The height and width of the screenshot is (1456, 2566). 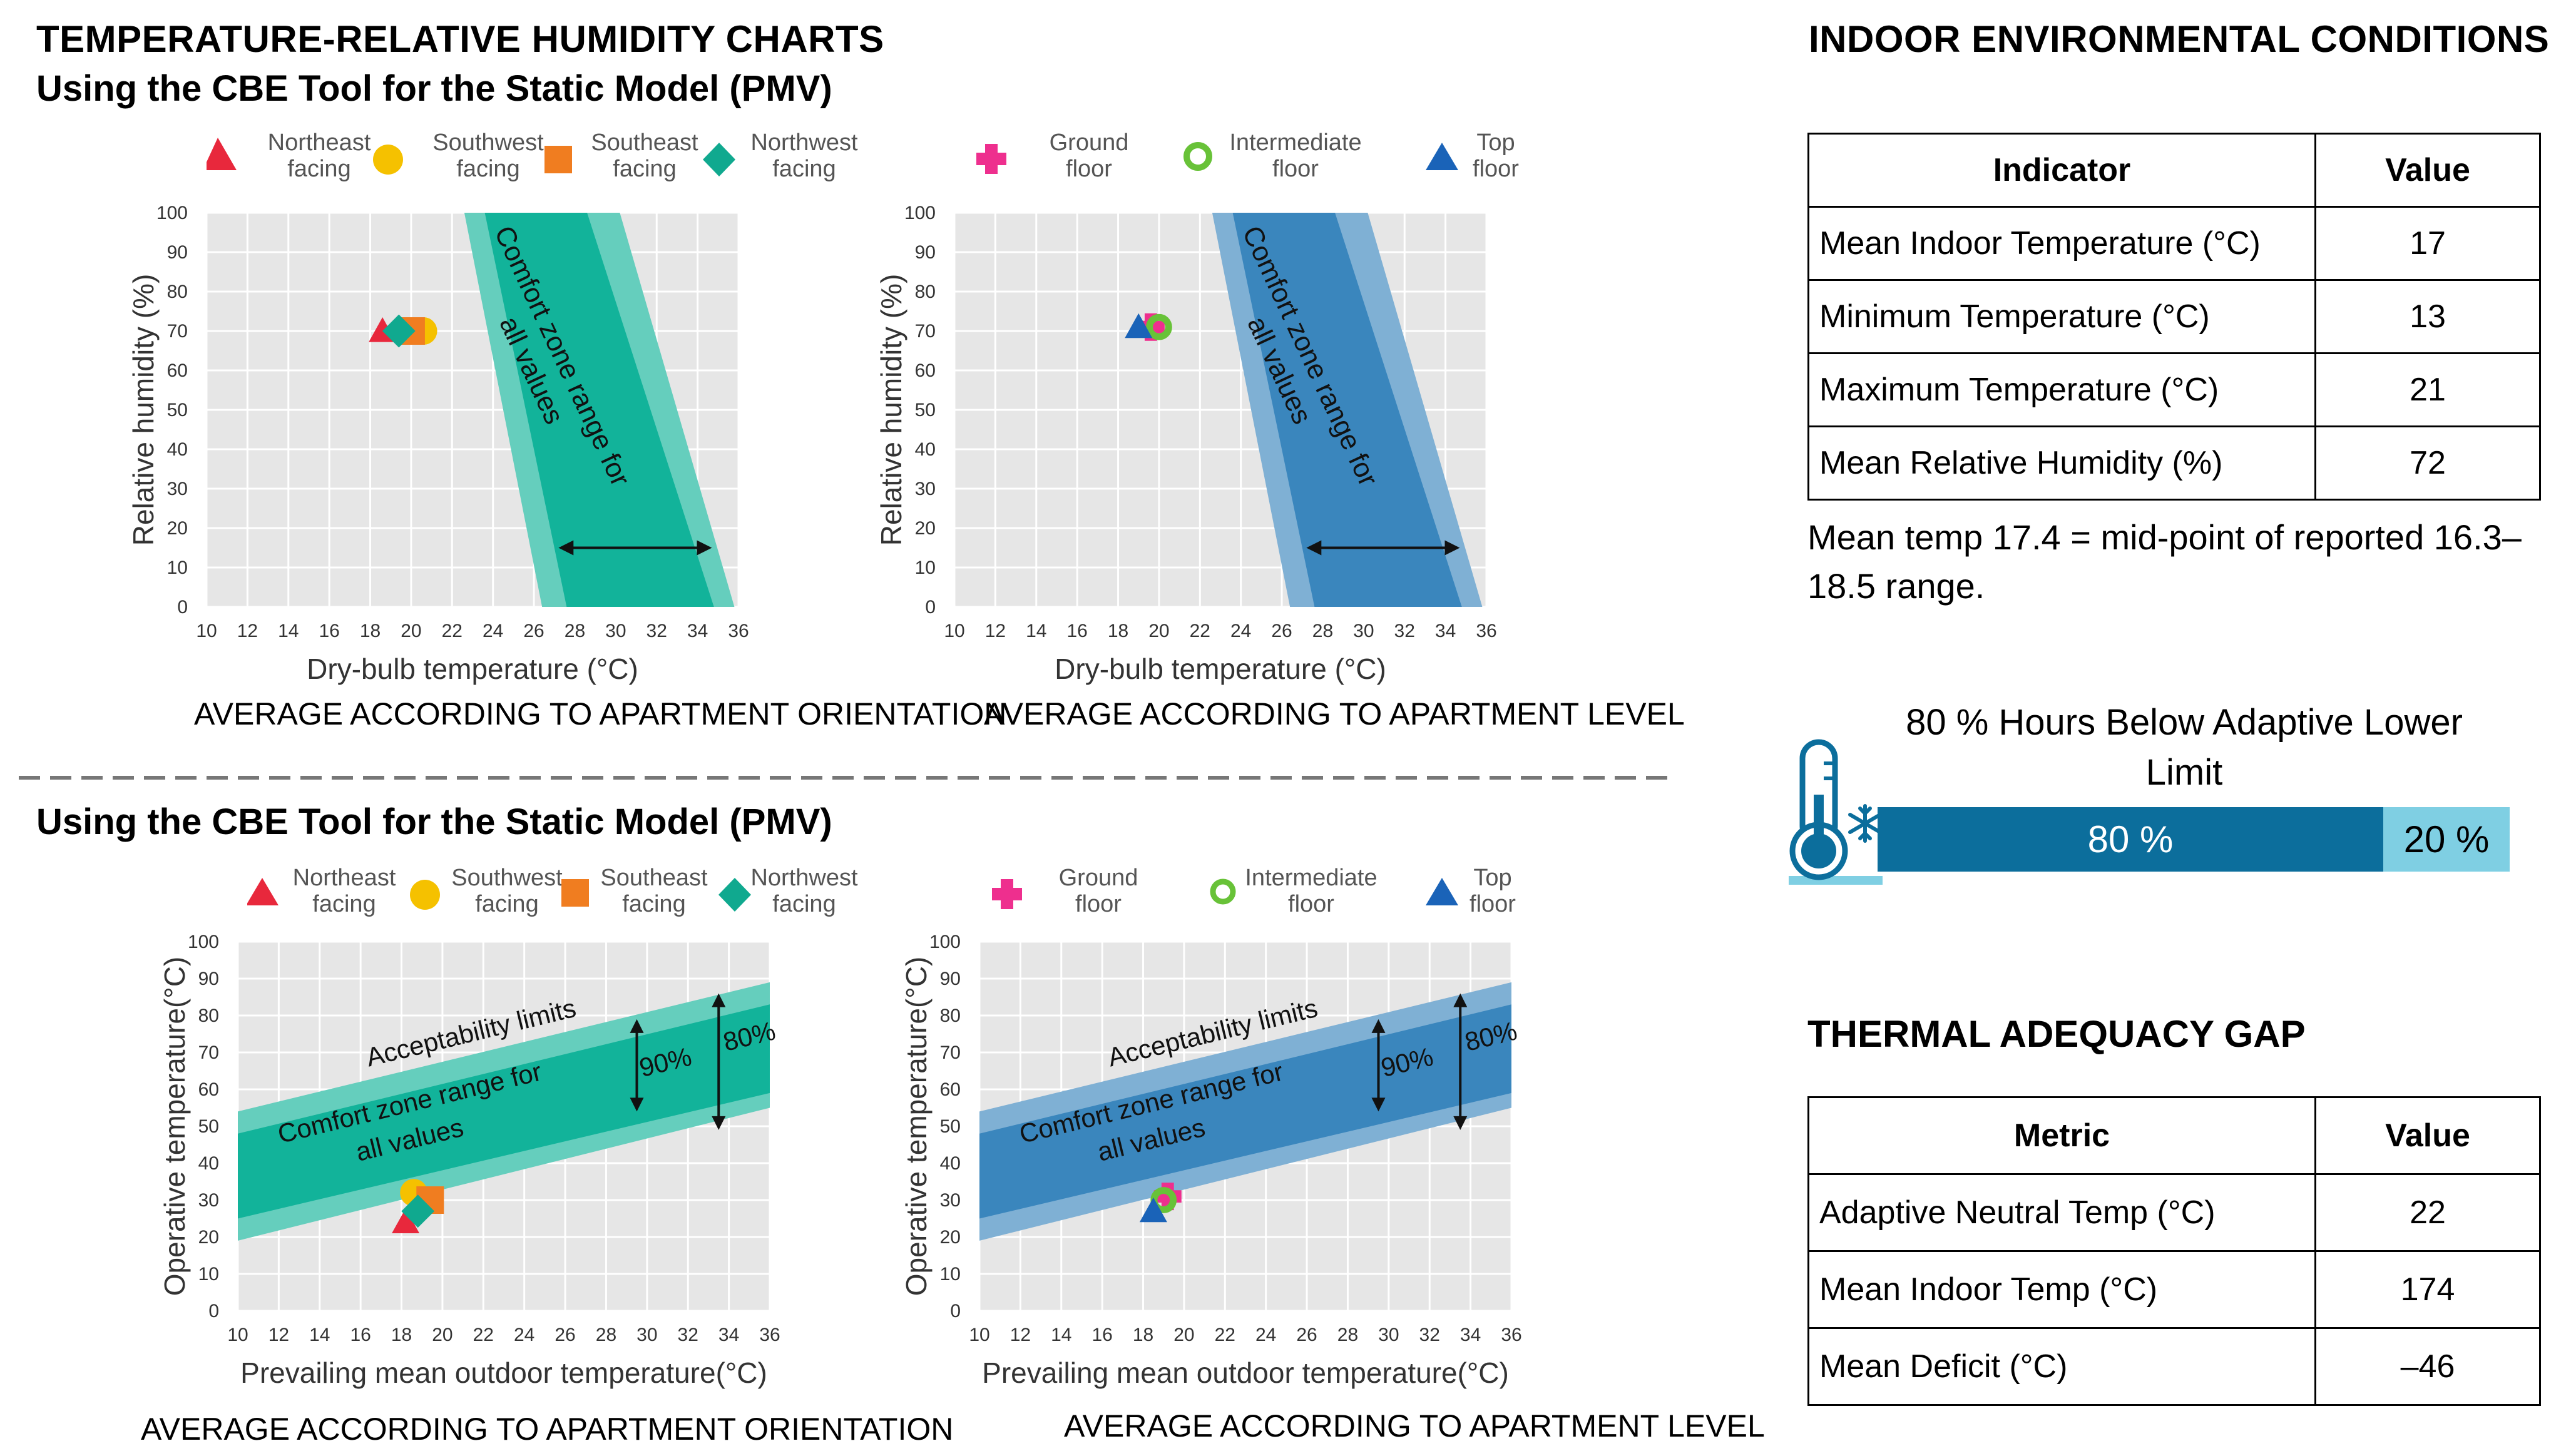 What do you see at coordinates (654, 878) in the screenshot?
I see `svg-text: Southeast` at bounding box center [654, 878].